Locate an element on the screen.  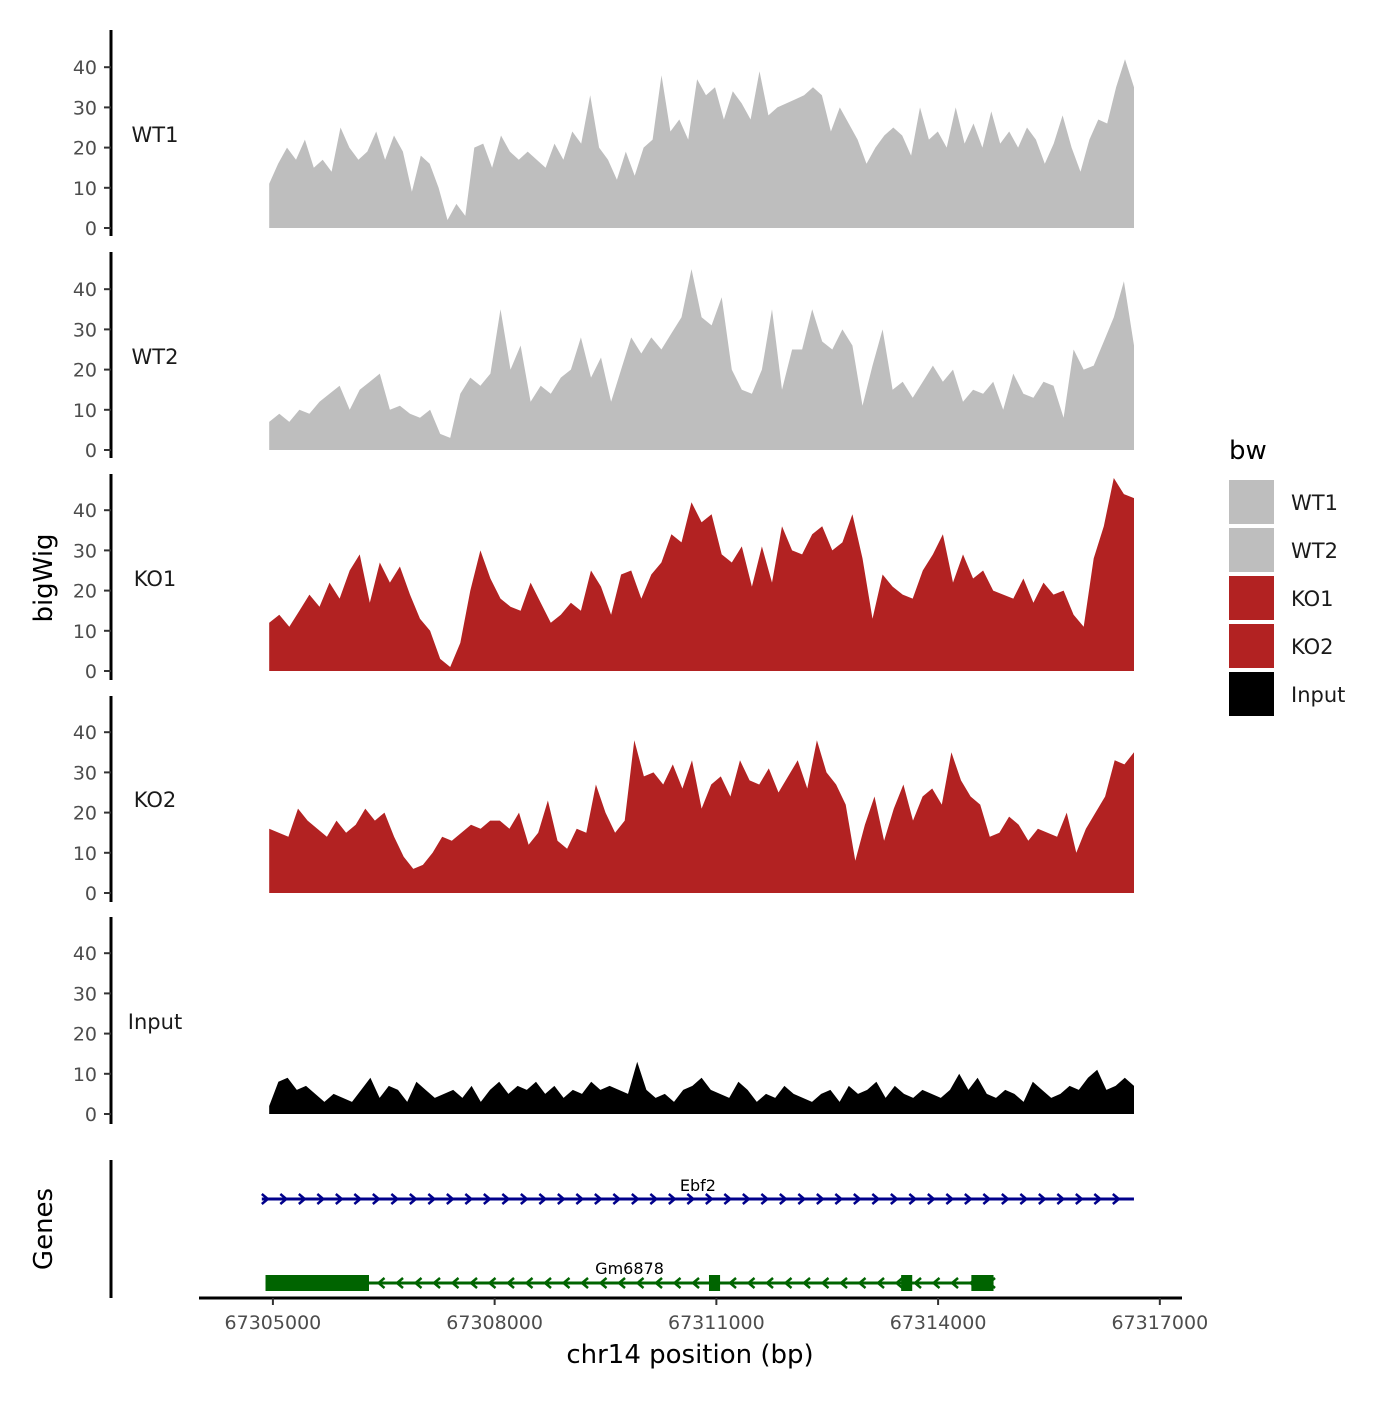
x-axis-title: chr14 position (bp) is located at coordinates (689, 1355).